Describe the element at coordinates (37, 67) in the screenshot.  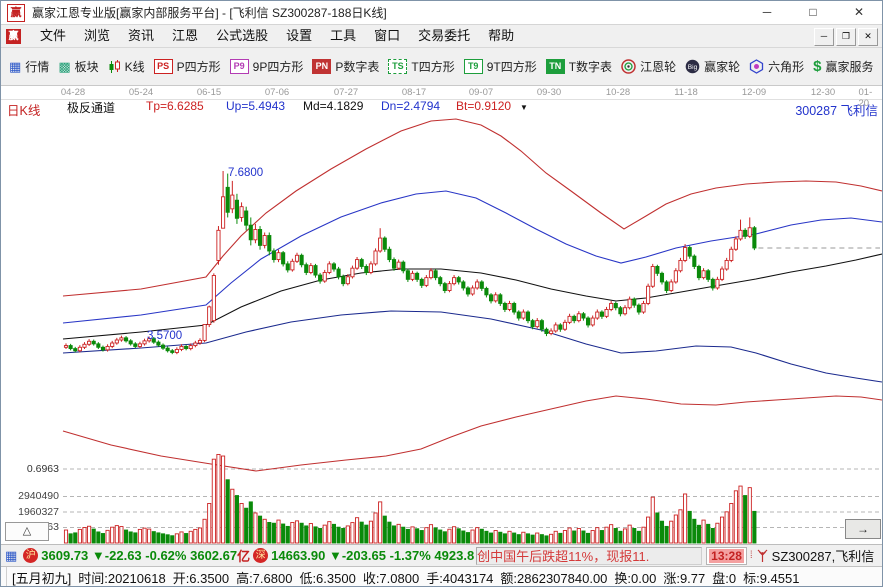
I see `toolbar-item-label: 行情` at that location.